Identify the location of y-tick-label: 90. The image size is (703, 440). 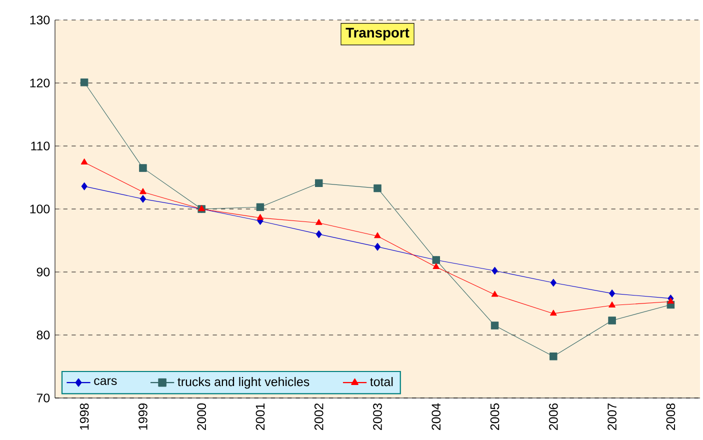
(43, 272).